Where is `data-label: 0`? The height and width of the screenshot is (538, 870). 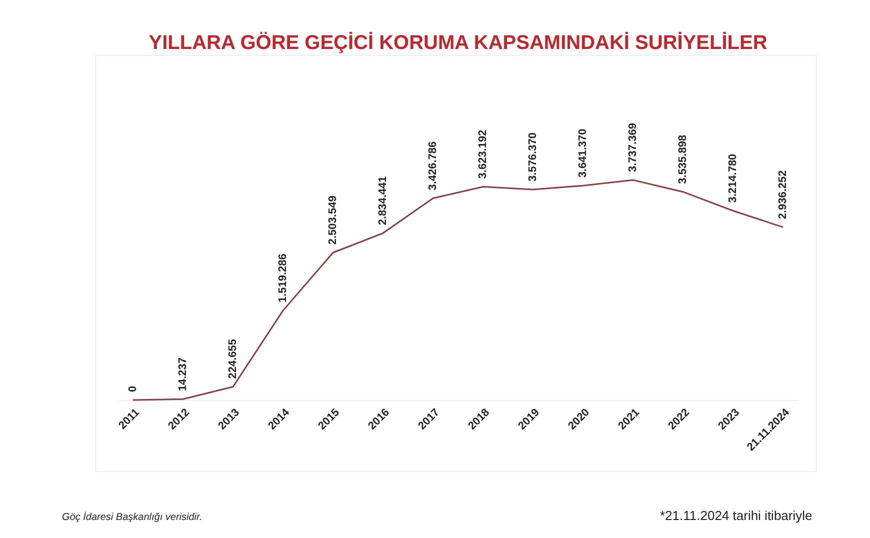
data-label: 0 is located at coordinates (133, 389).